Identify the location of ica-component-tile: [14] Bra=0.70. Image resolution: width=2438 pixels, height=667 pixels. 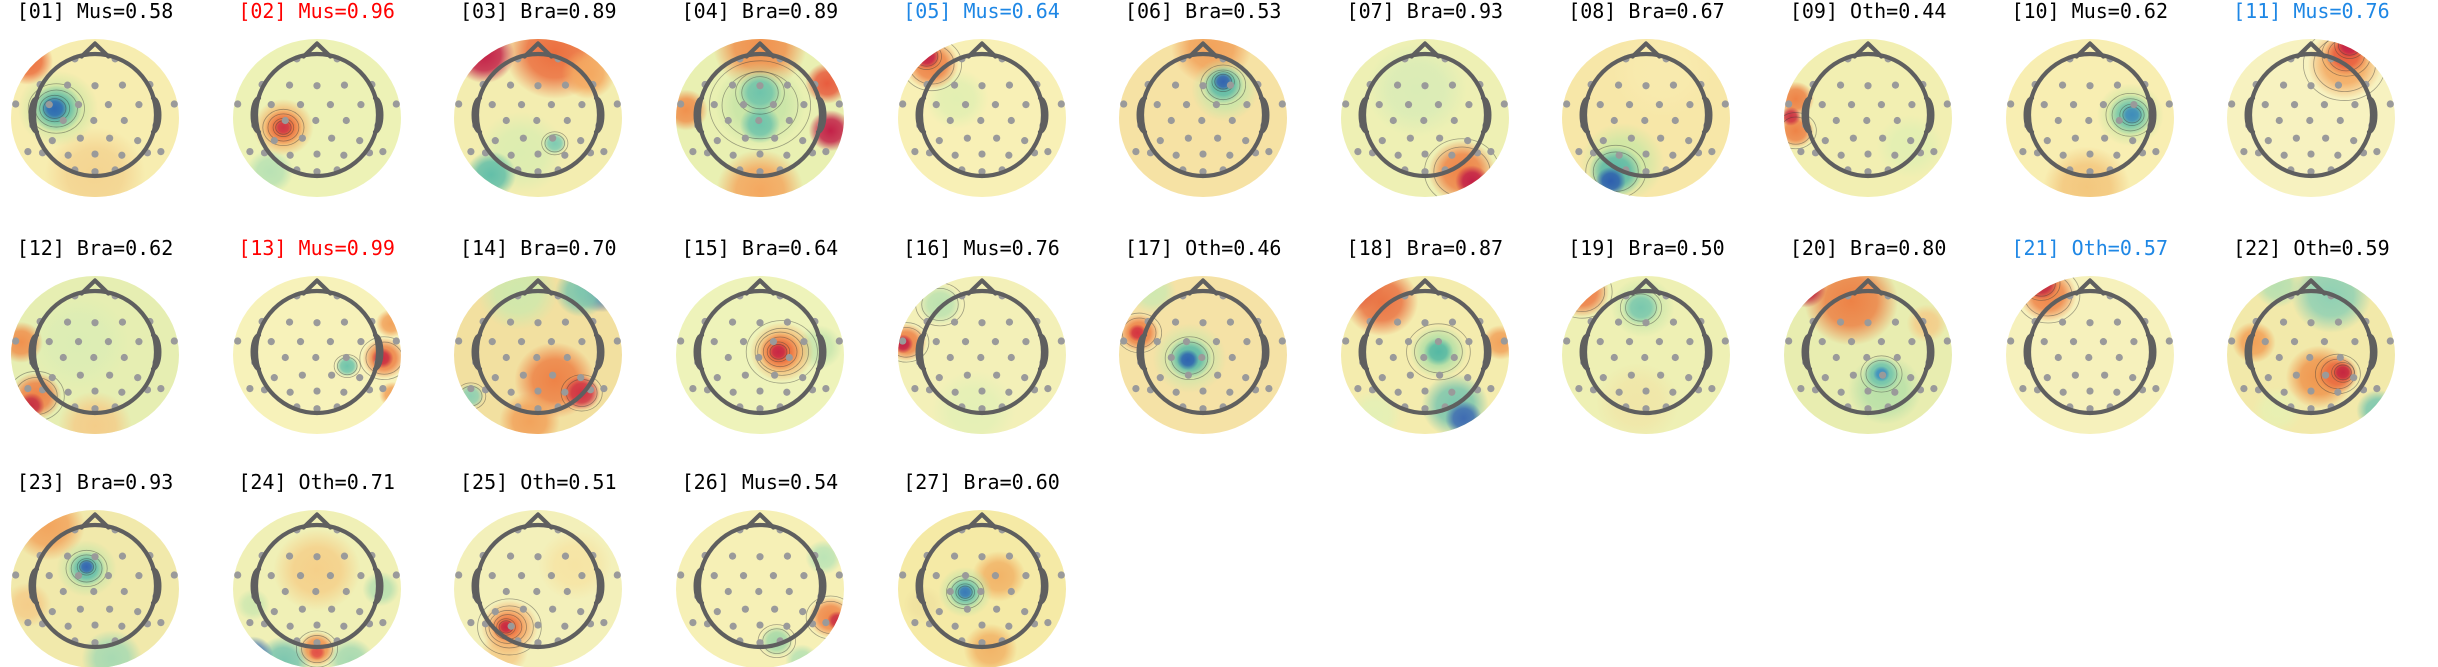
(553, 353).